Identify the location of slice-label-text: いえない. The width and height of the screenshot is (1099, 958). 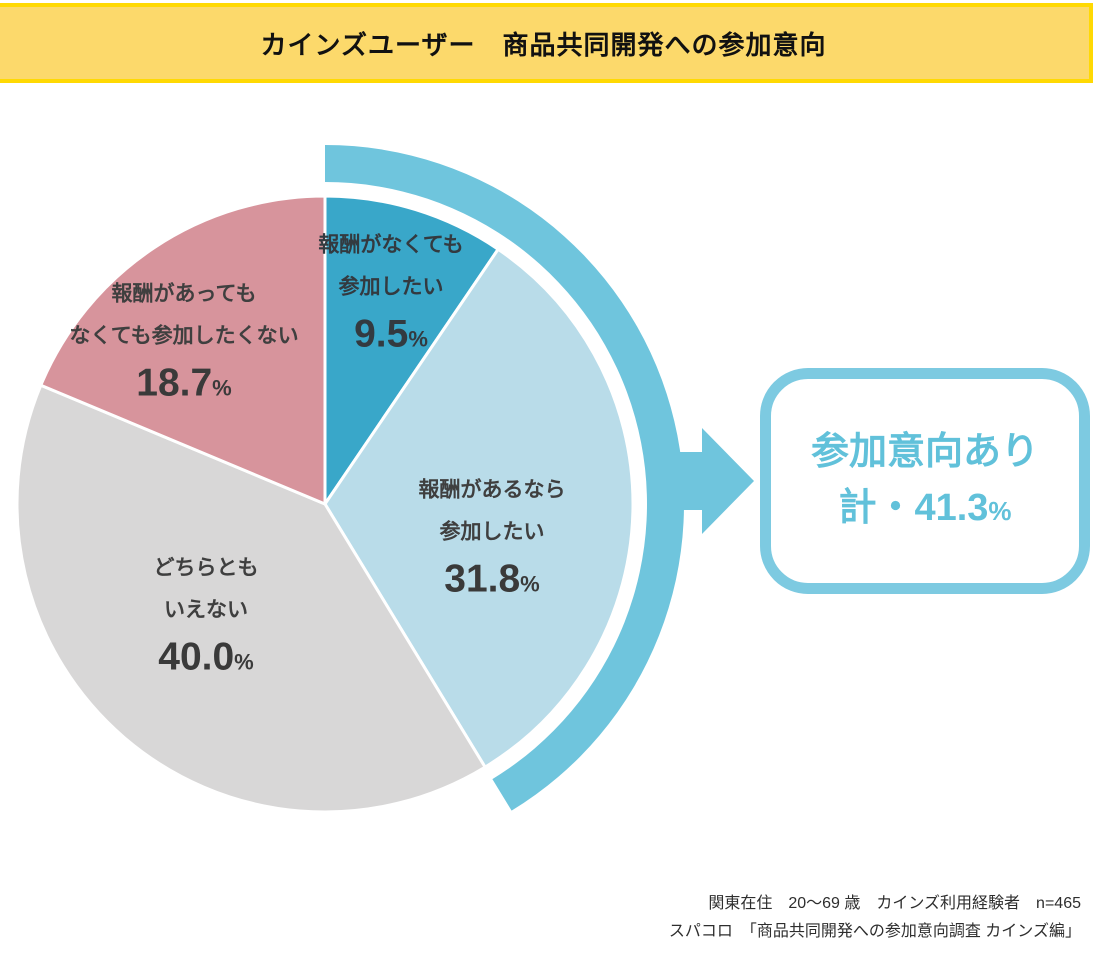
(206, 610).